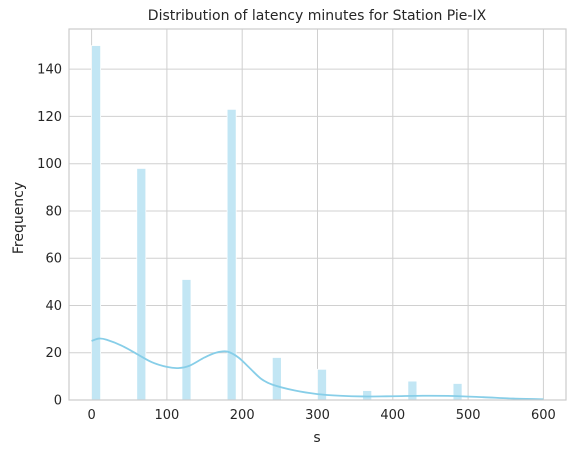 This screenshot has height=457, width=575. I want to click on x-tick-label: 300, so click(317, 415).